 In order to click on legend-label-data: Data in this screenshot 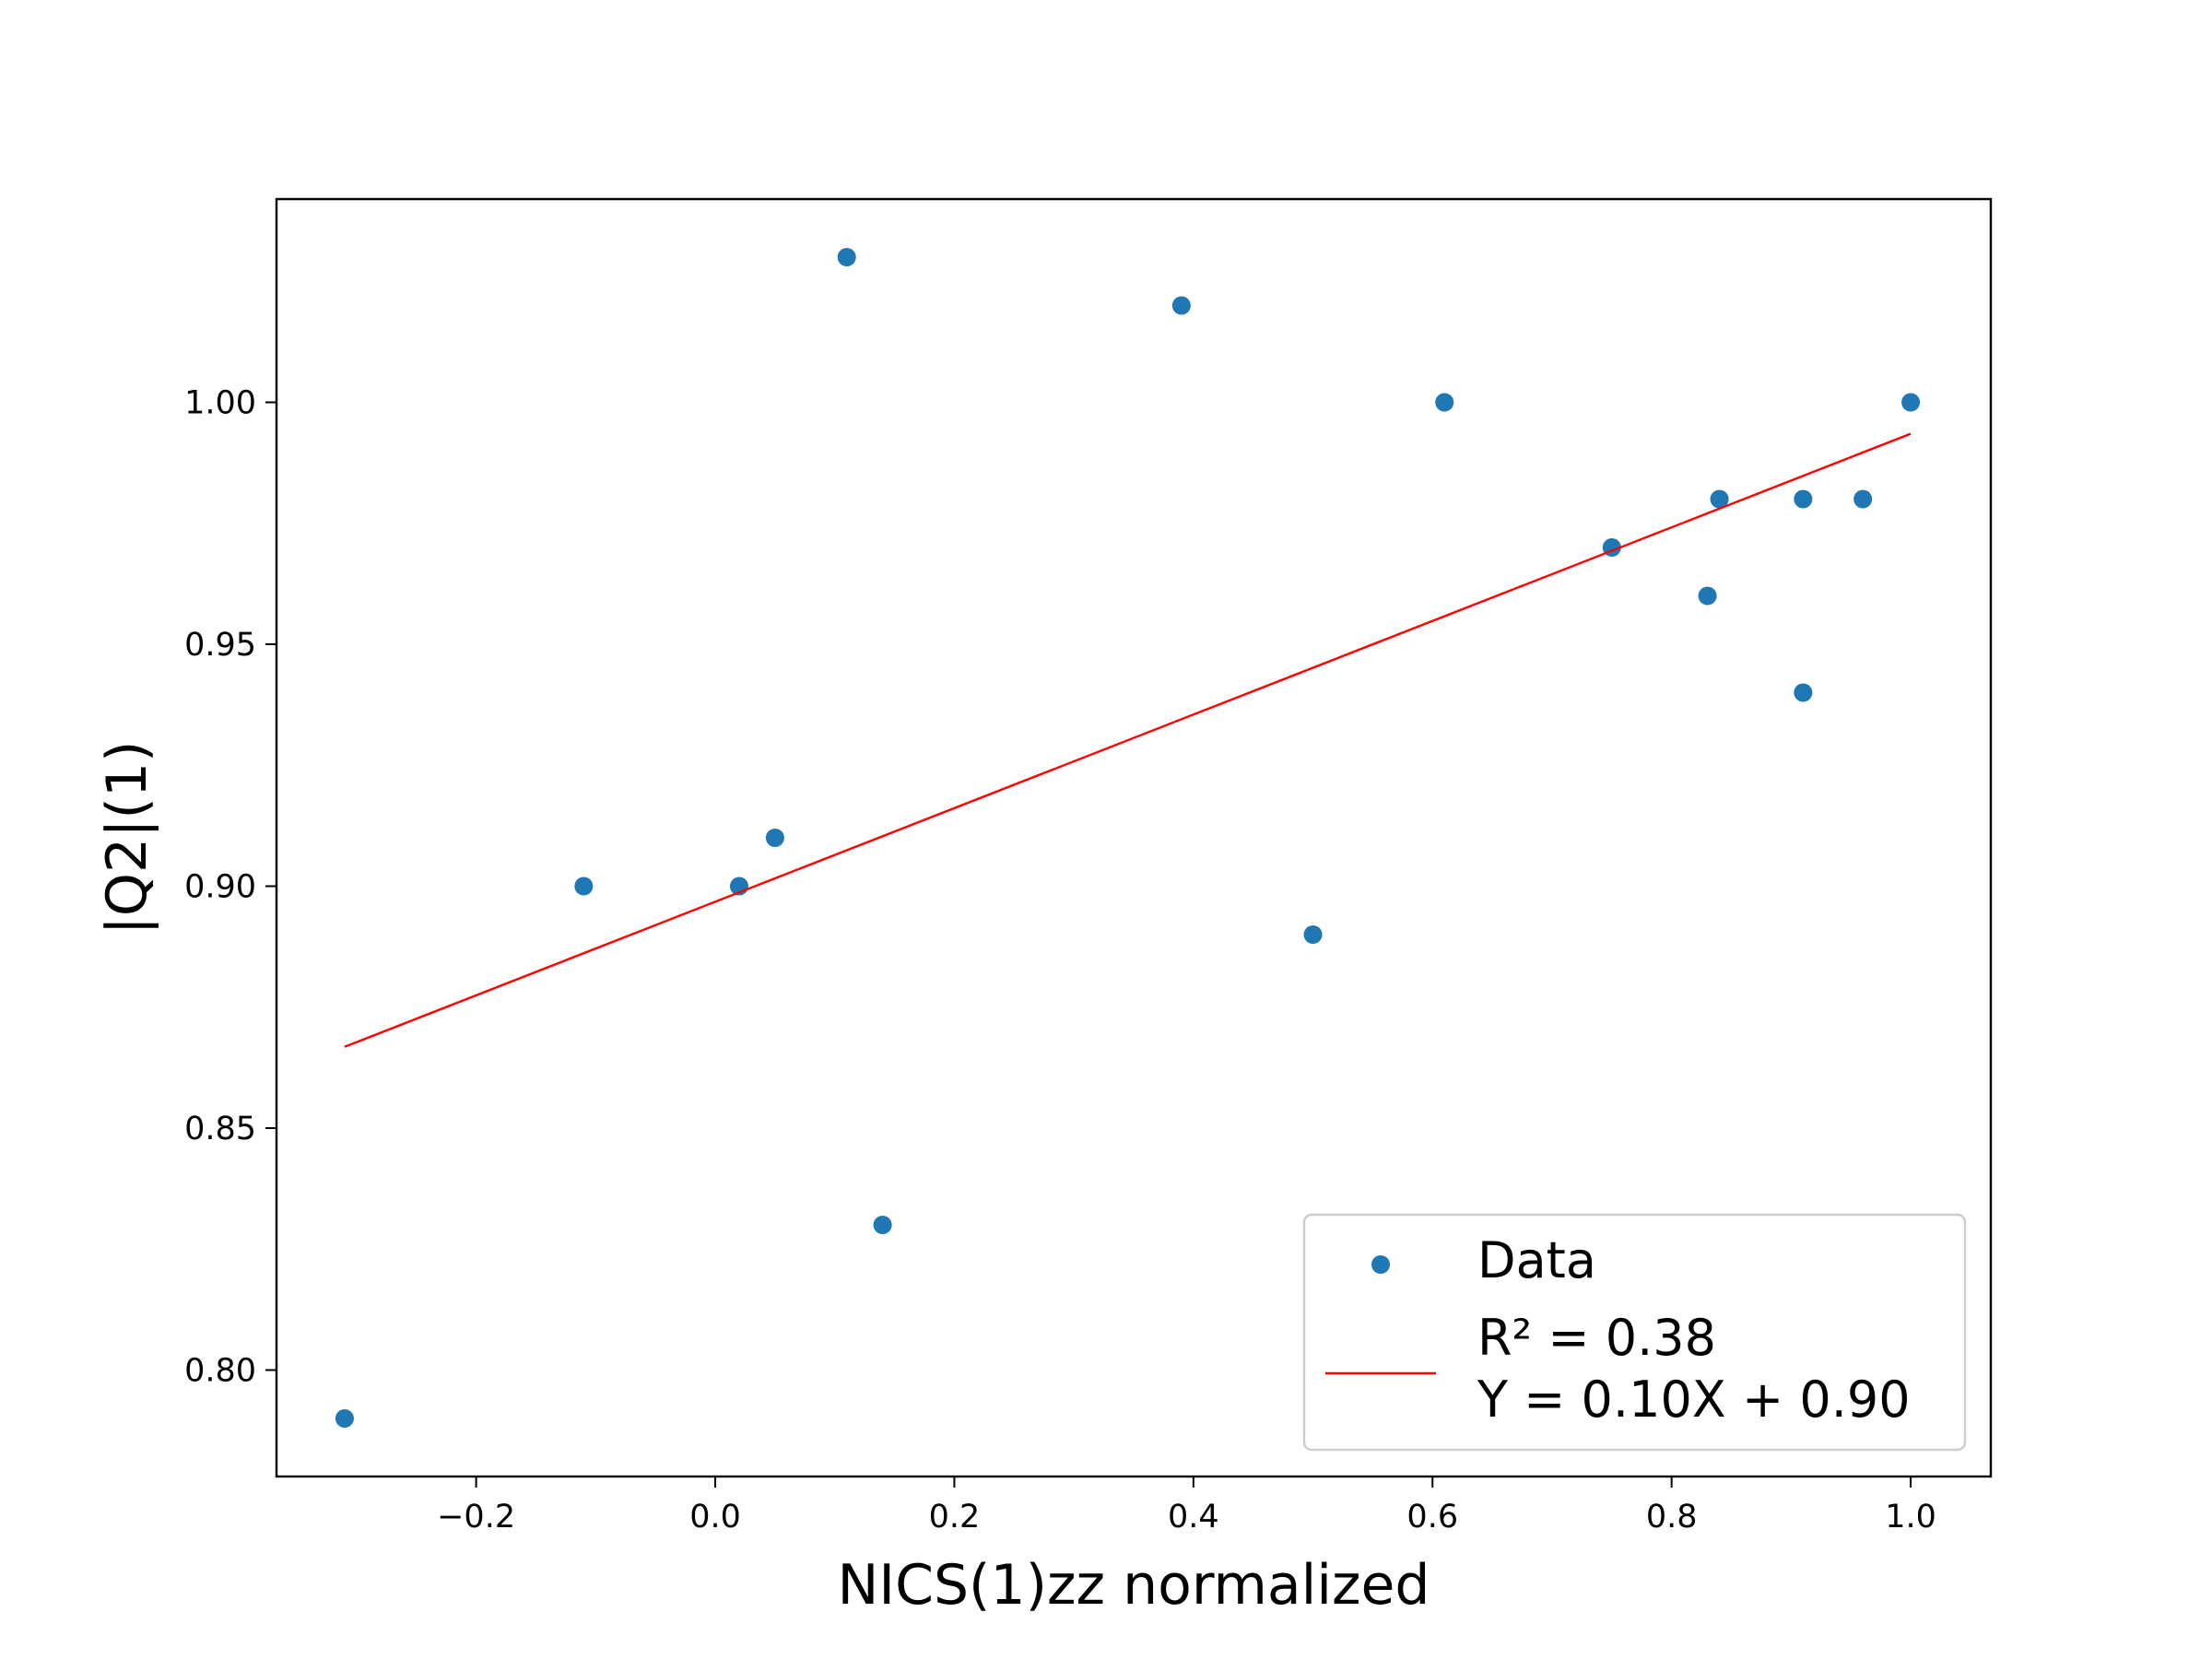, I will do `click(1536, 1260)`.